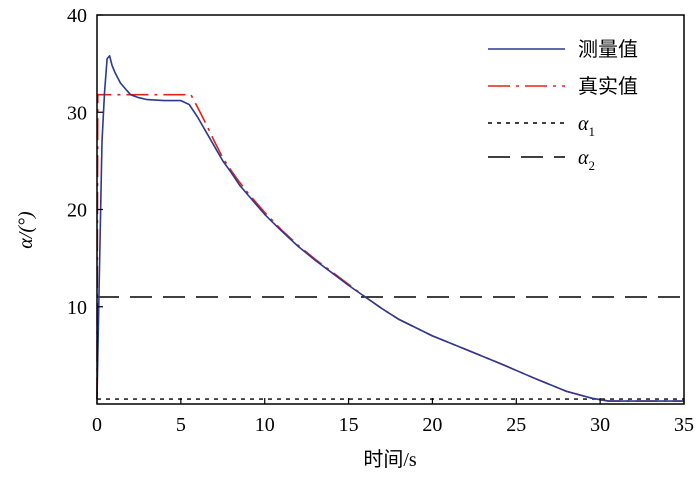 The height and width of the screenshot is (478, 700). I want to click on legend-item-measured: 测量值, so click(563, 49).